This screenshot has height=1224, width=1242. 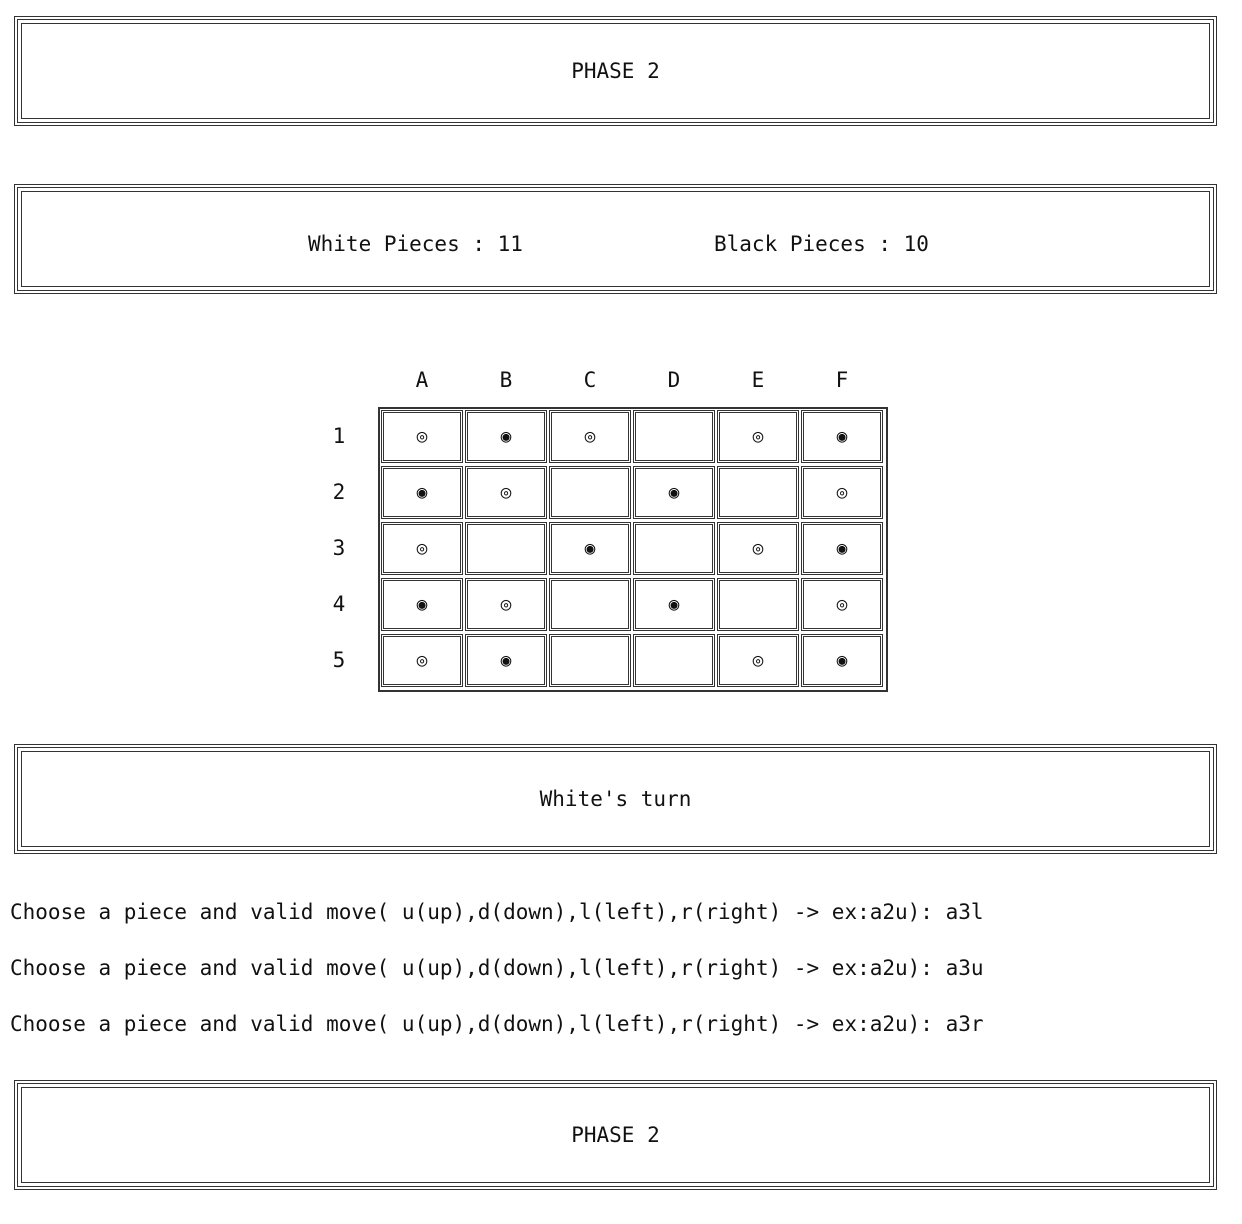 I want to click on column-label: F, so click(x=842, y=380).